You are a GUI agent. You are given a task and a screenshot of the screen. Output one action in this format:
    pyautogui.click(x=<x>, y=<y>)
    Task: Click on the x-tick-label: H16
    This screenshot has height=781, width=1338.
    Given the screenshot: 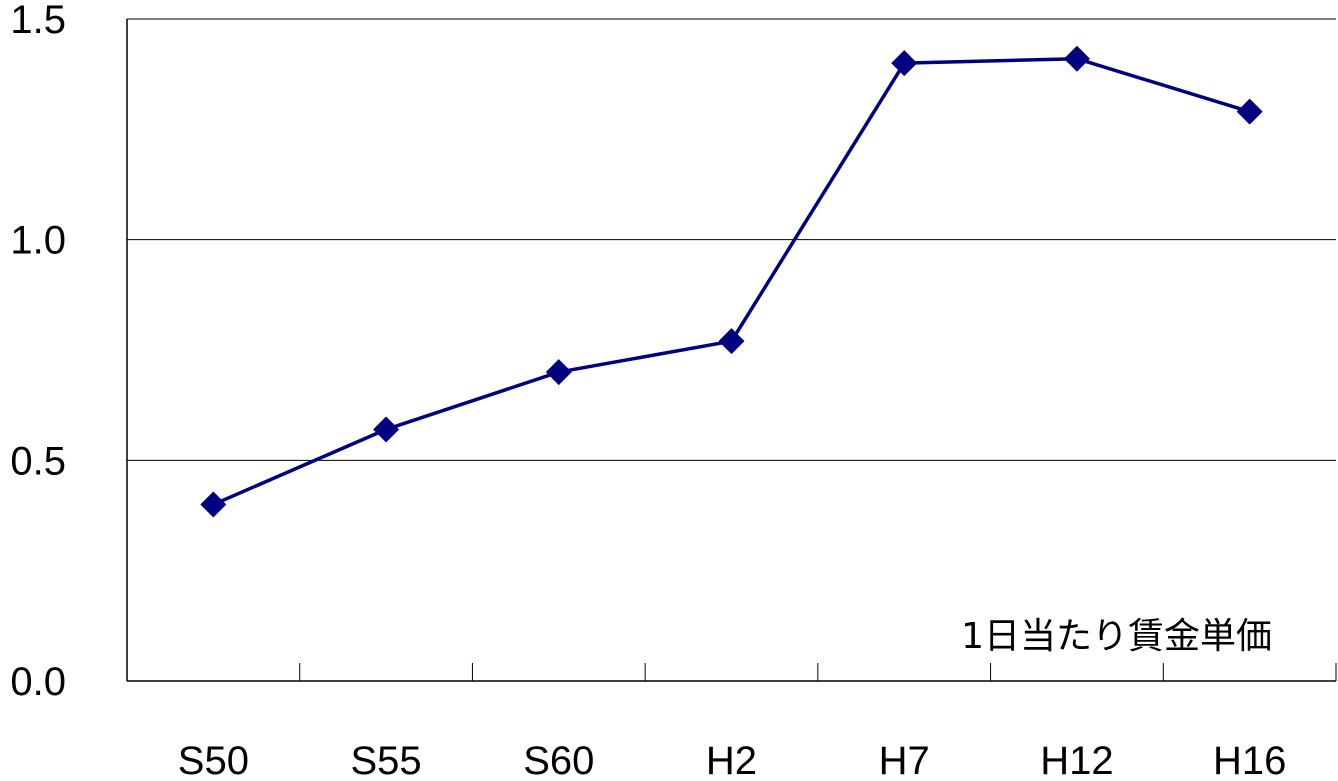 What is the action you would take?
    pyautogui.click(x=1249, y=760)
    